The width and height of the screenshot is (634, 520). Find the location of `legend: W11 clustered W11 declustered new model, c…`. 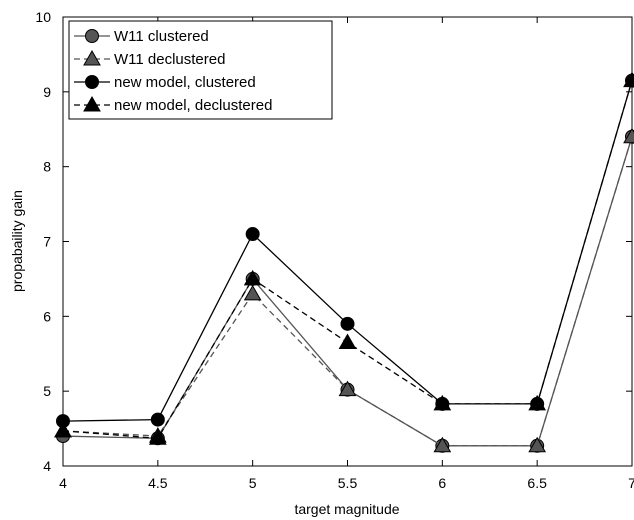

legend: W11 clustered W11 declustered new model, c… is located at coordinates (200, 70).